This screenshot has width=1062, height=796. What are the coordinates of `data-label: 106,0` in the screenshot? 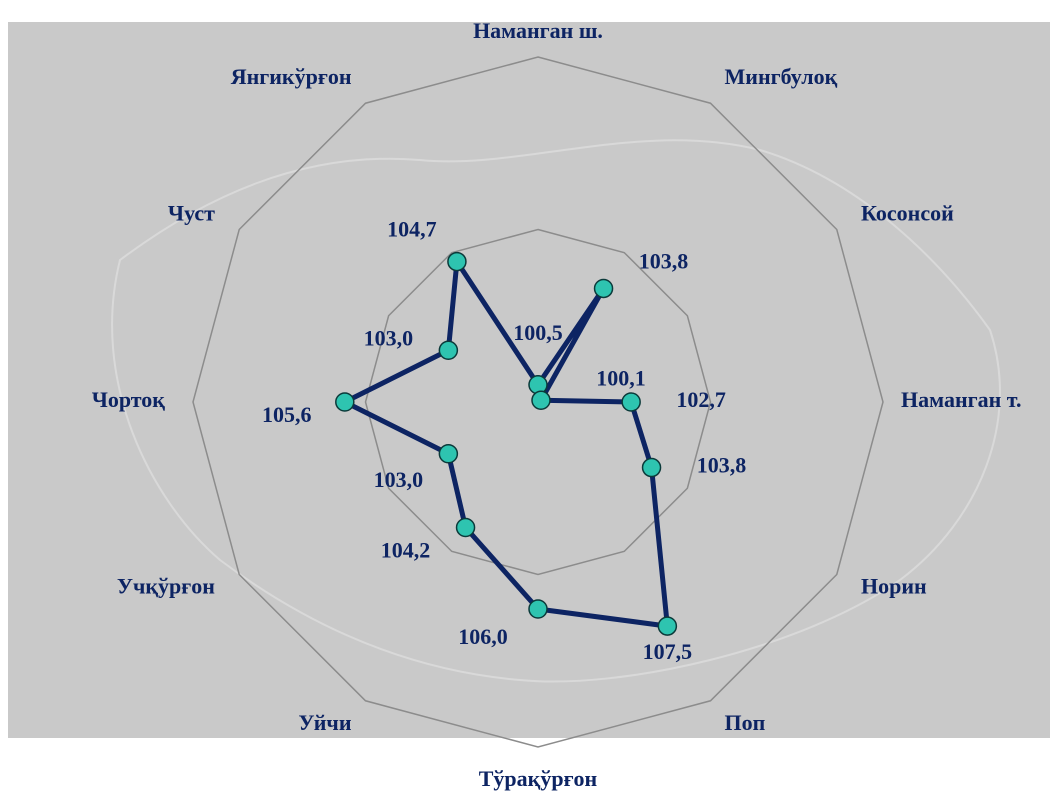 It's located at (483, 636).